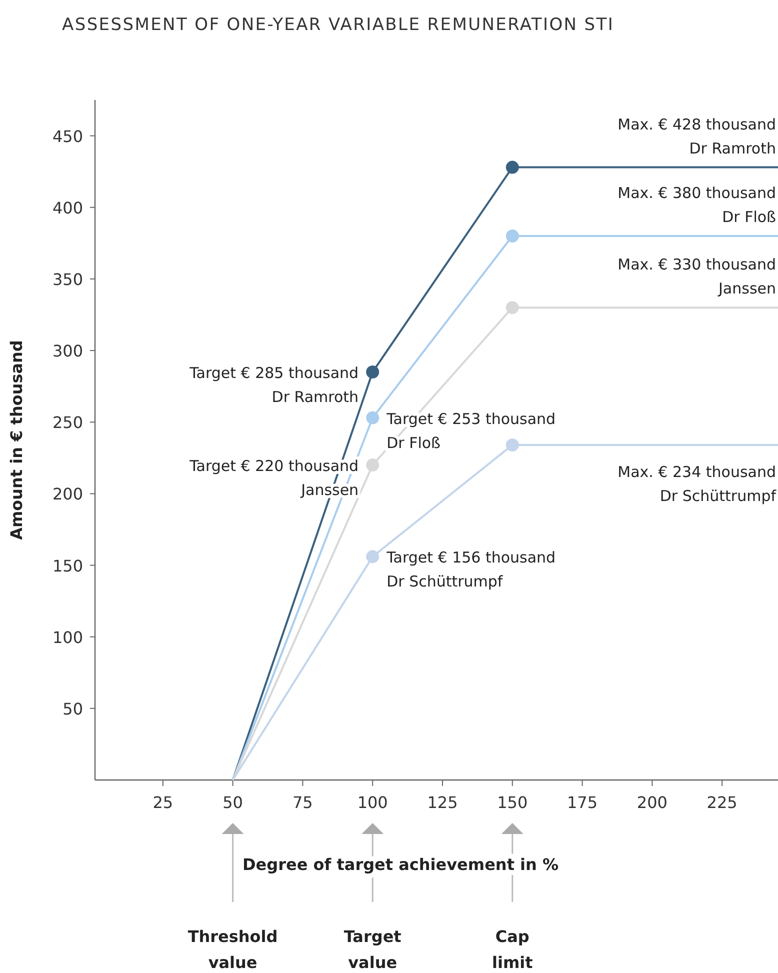 The height and width of the screenshot is (973, 778). I want to click on y-tick-label: 400, so click(67, 208).